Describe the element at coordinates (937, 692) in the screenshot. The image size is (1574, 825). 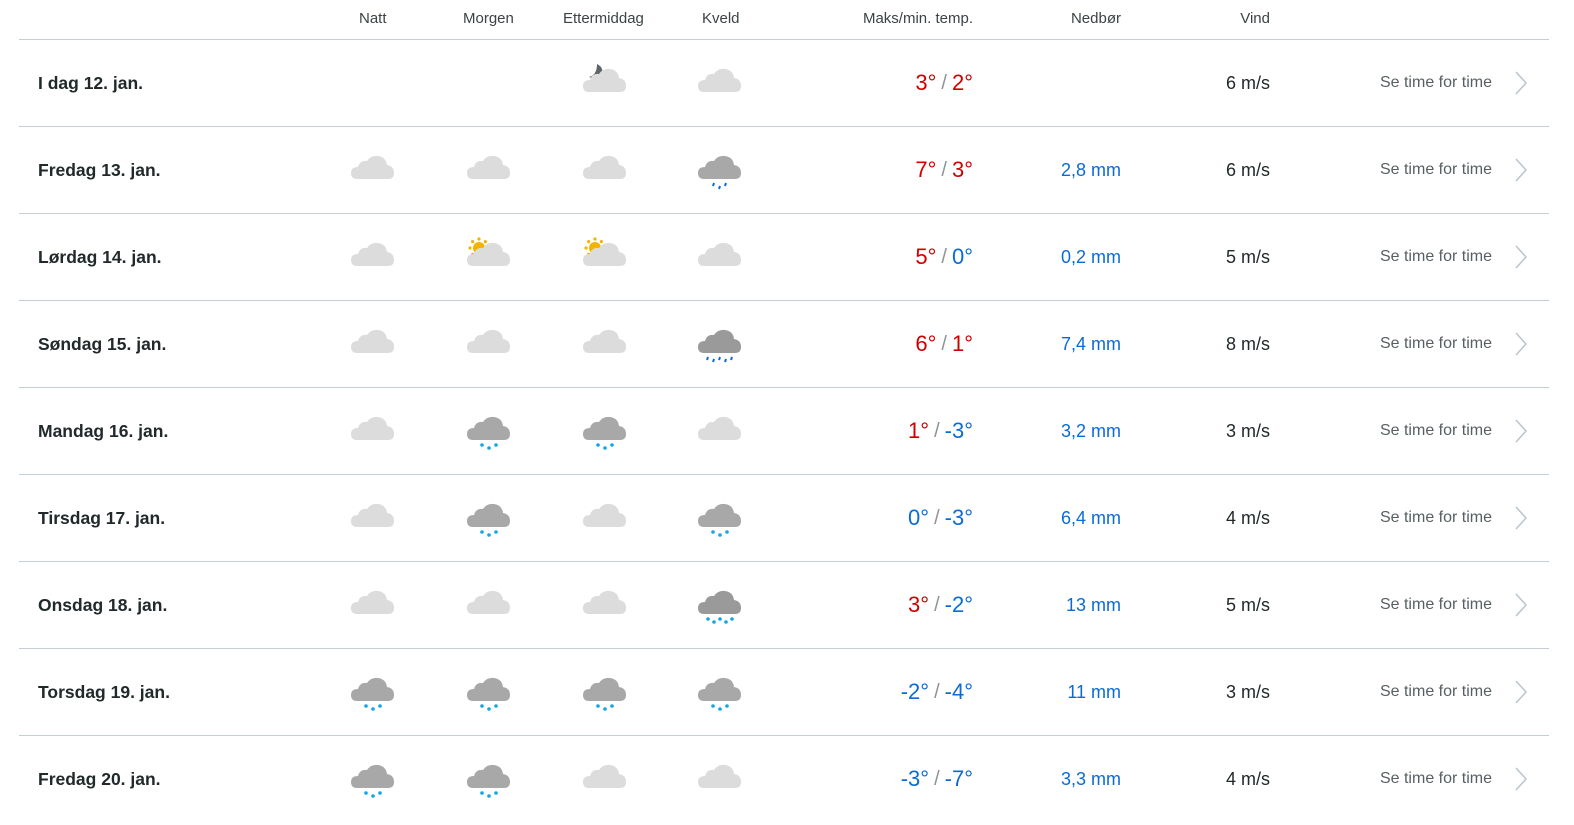
I see `temperature: -2° / -4°` at that location.